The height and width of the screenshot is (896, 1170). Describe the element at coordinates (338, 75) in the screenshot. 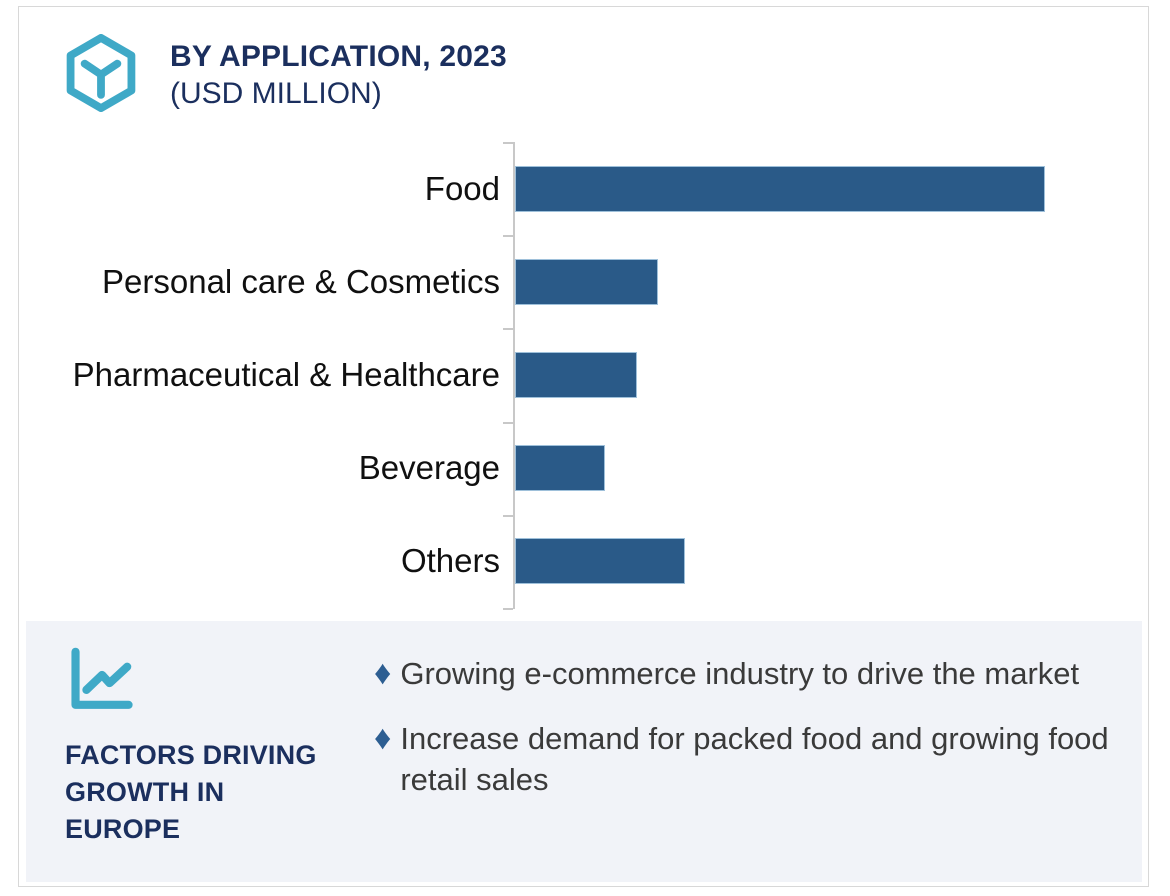

I see `chart-title-block: BY APPLICATION, 2023 (USD MILLION)` at that location.